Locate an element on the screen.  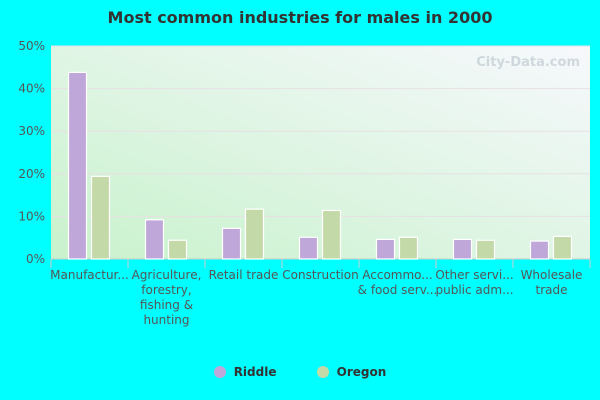
watermark: City-Data.com is located at coordinates (528, 62).